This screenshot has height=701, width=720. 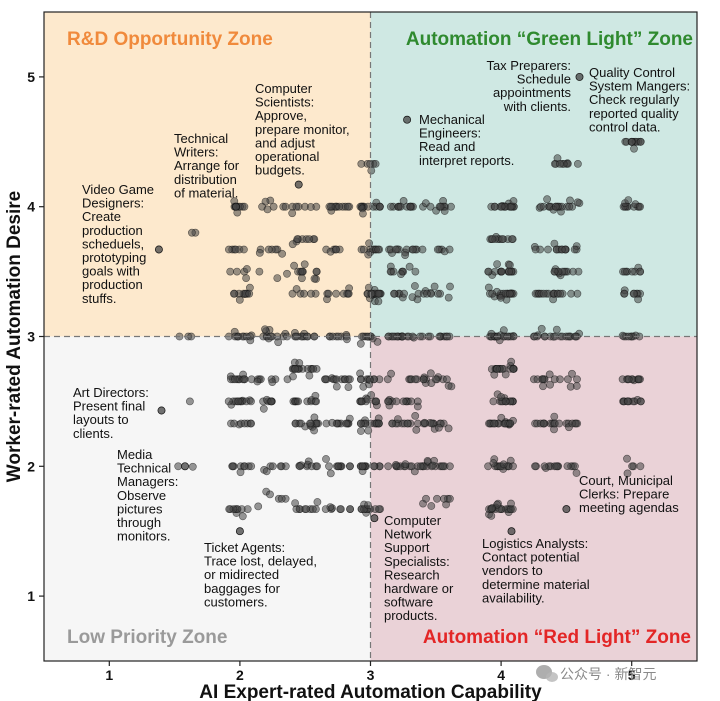 What do you see at coordinates (285, 142) in the screenshot?
I see `annotation-line: and adjust` at bounding box center [285, 142].